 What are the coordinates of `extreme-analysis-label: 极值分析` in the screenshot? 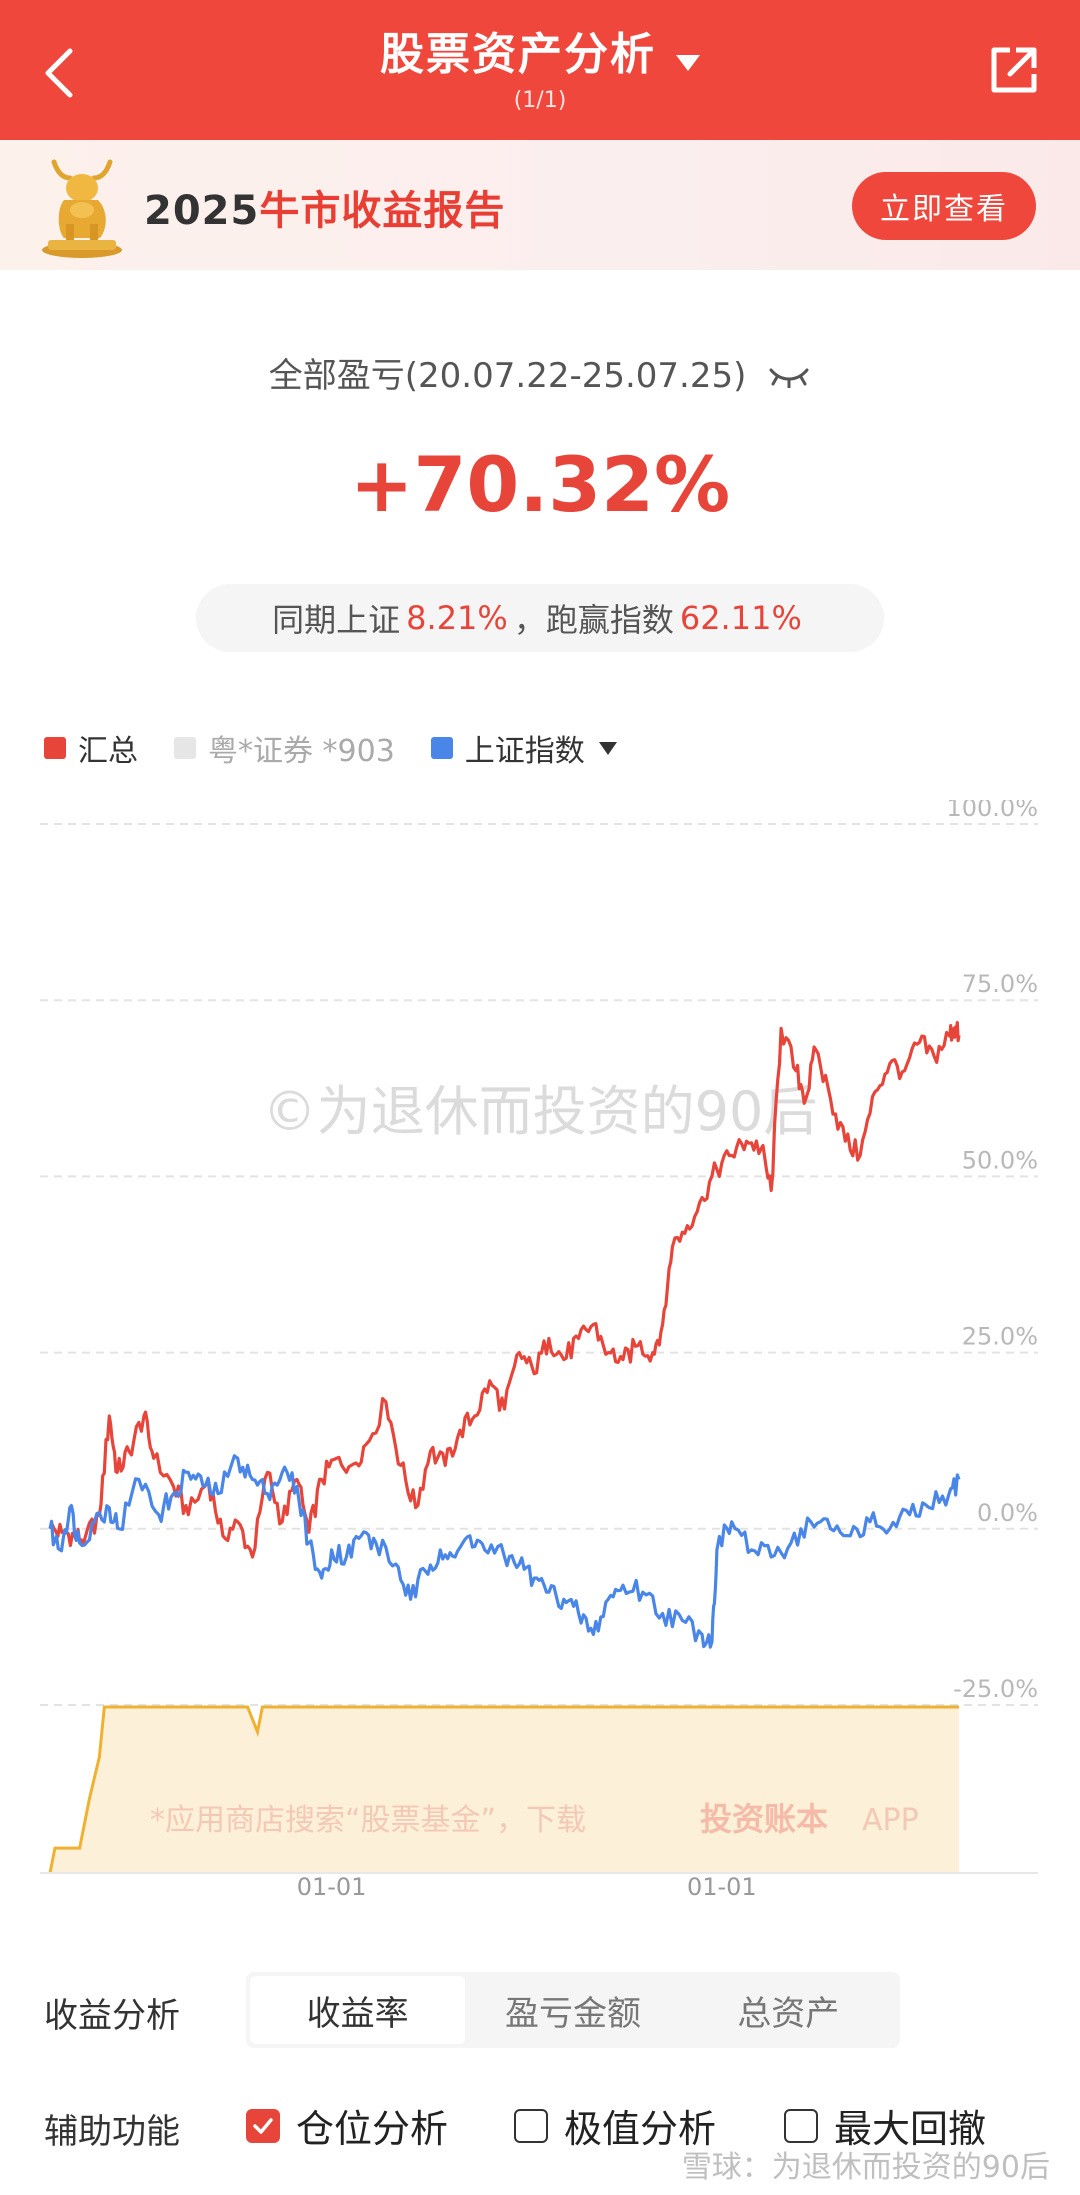 It's located at (640, 2129).